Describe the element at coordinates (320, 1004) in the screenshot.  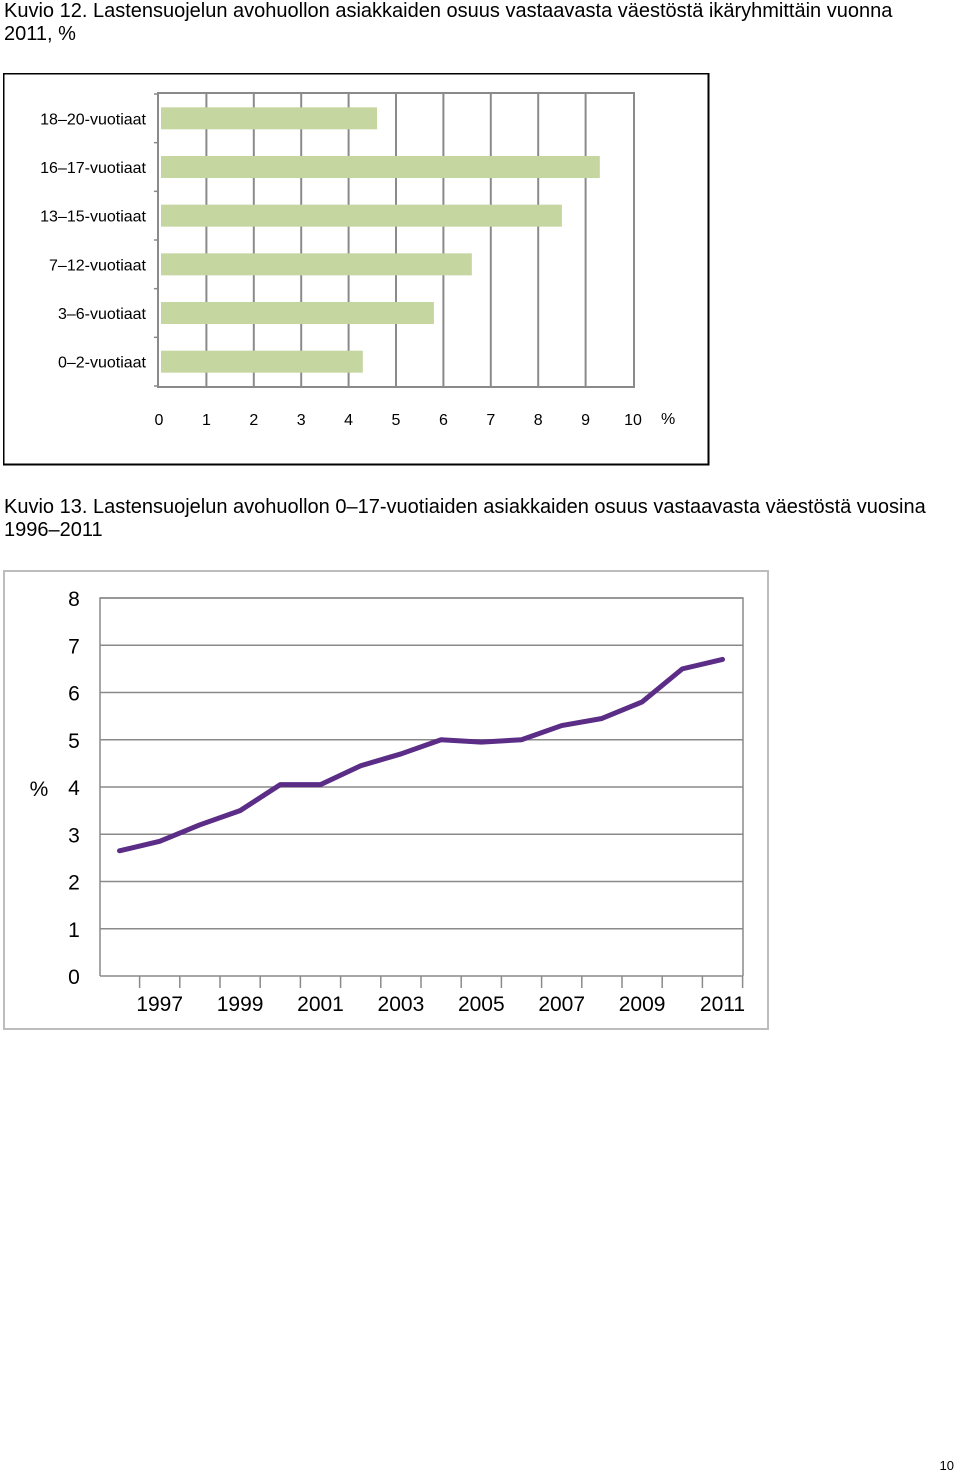
I see `x-tick-label: 2001` at that location.